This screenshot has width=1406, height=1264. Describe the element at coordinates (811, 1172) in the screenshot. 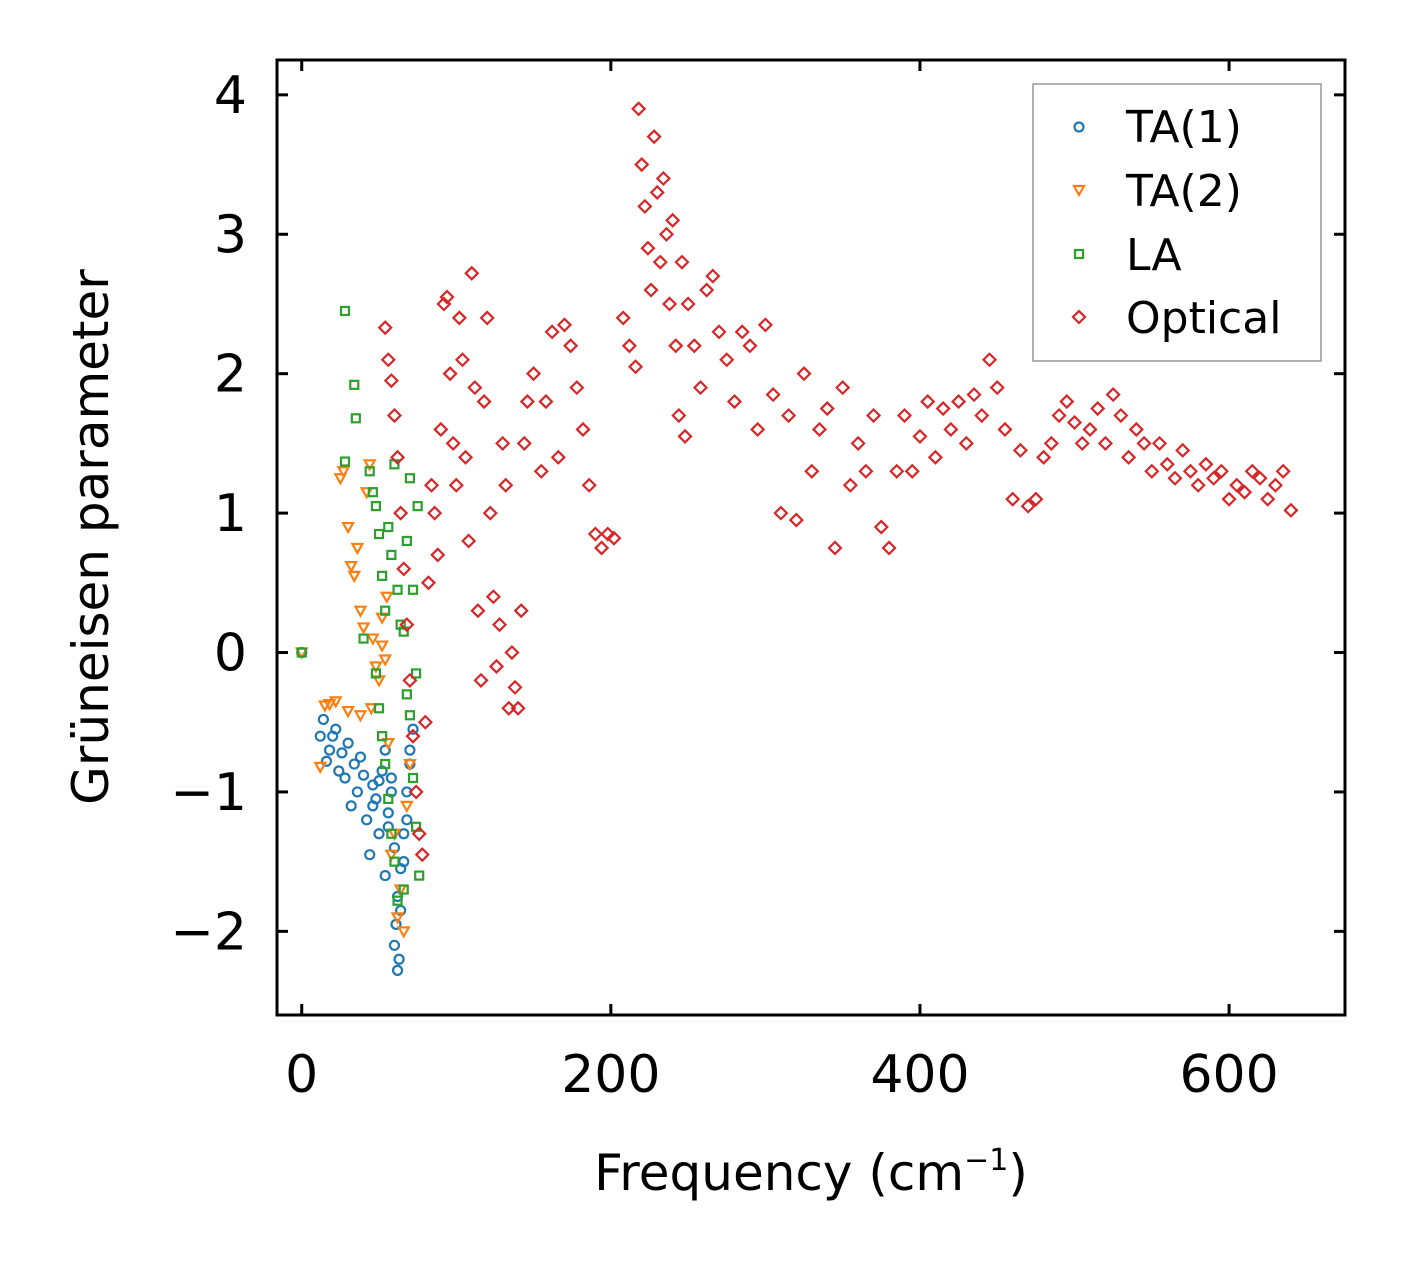

I see `x-axis-title: Frequency (cm−1)` at that location.